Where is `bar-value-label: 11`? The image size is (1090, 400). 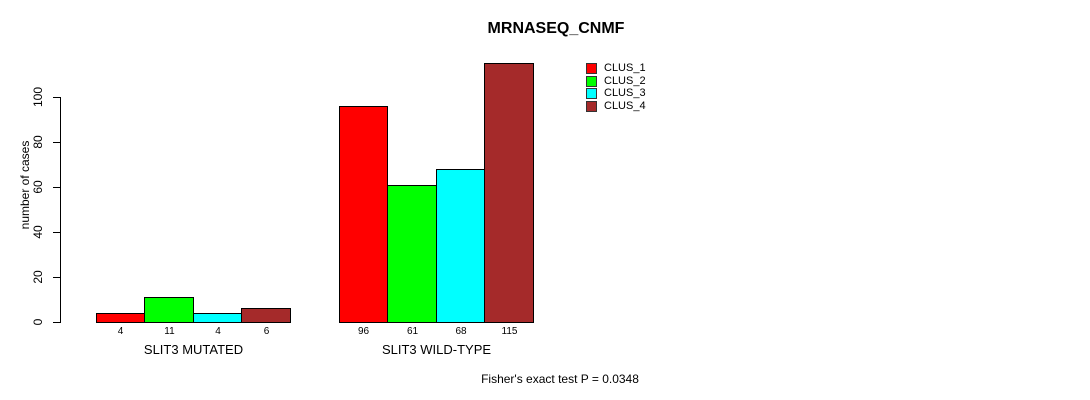 bar-value-label: 11 is located at coordinates (169, 331).